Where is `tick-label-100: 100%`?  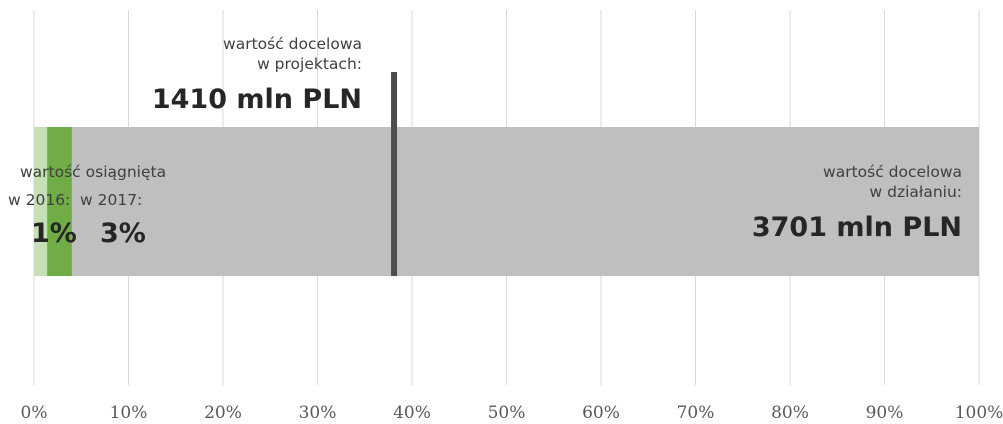 tick-label-100: 100% is located at coordinates (979, 413).